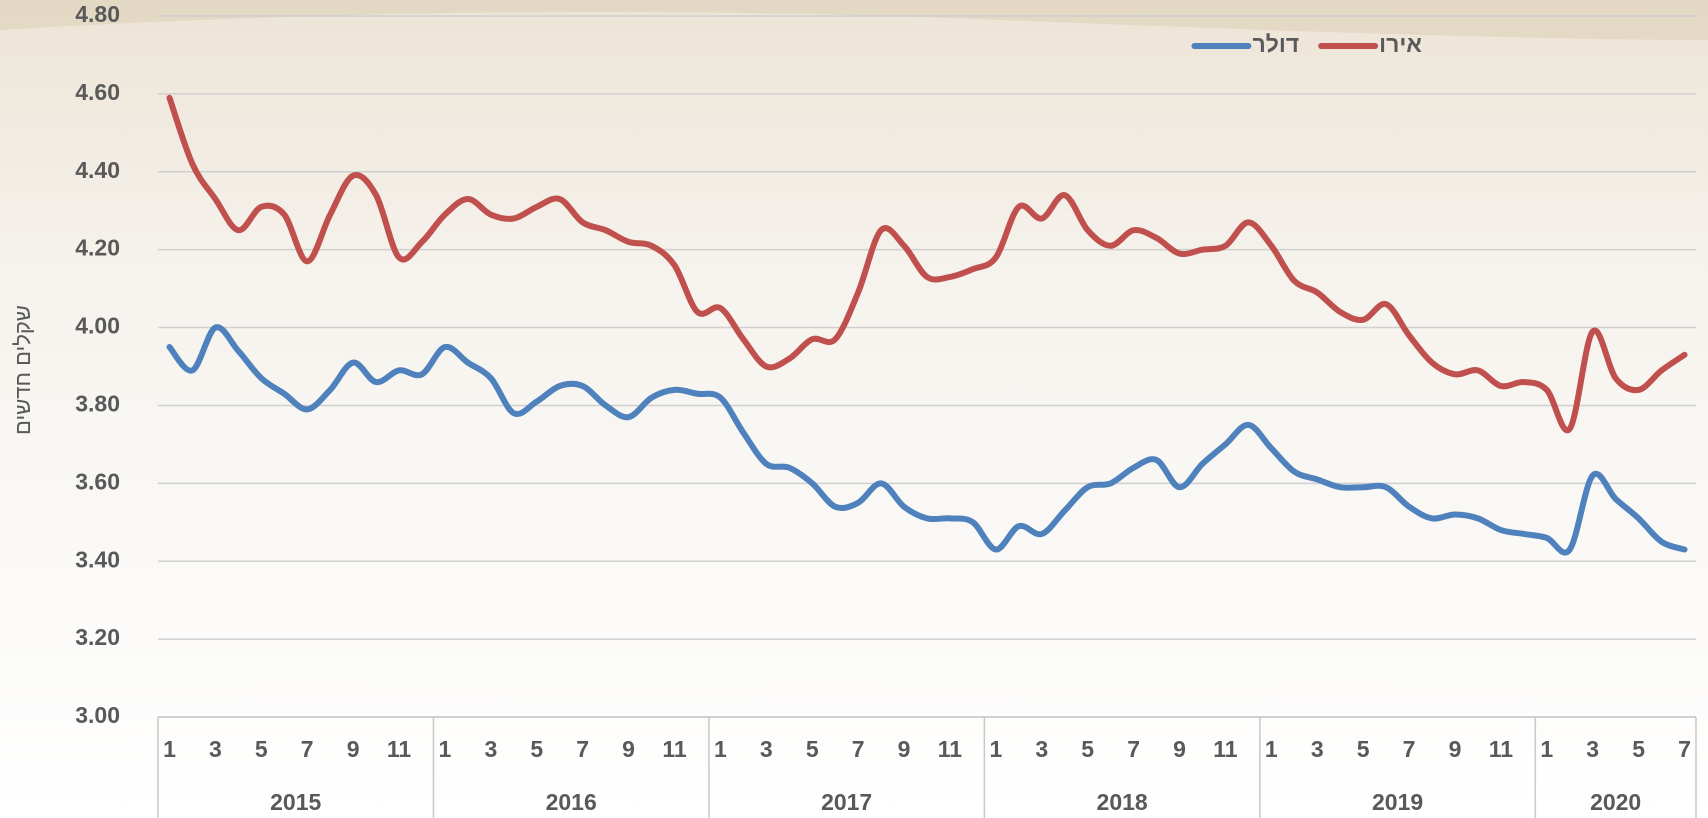 The height and width of the screenshot is (818, 1708). What do you see at coordinates (97, 326) in the screenshot?
I see `y-tick-label: 4.00` at bounding box center [97, 326].